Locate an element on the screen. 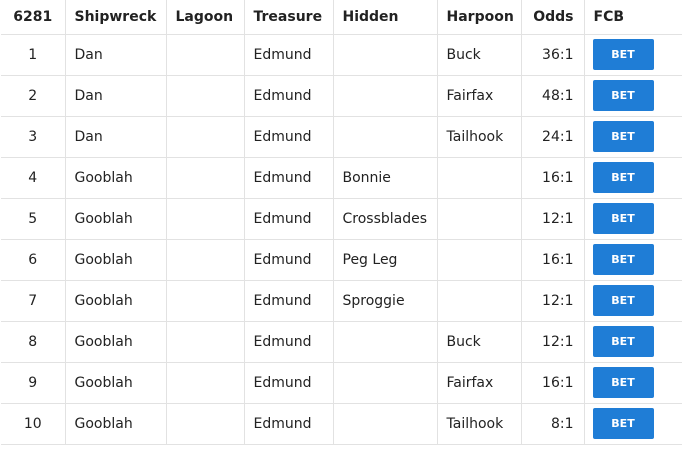 The image size is (683, 449). cell-odds: 36:1 is located at coordinates (552, 55).